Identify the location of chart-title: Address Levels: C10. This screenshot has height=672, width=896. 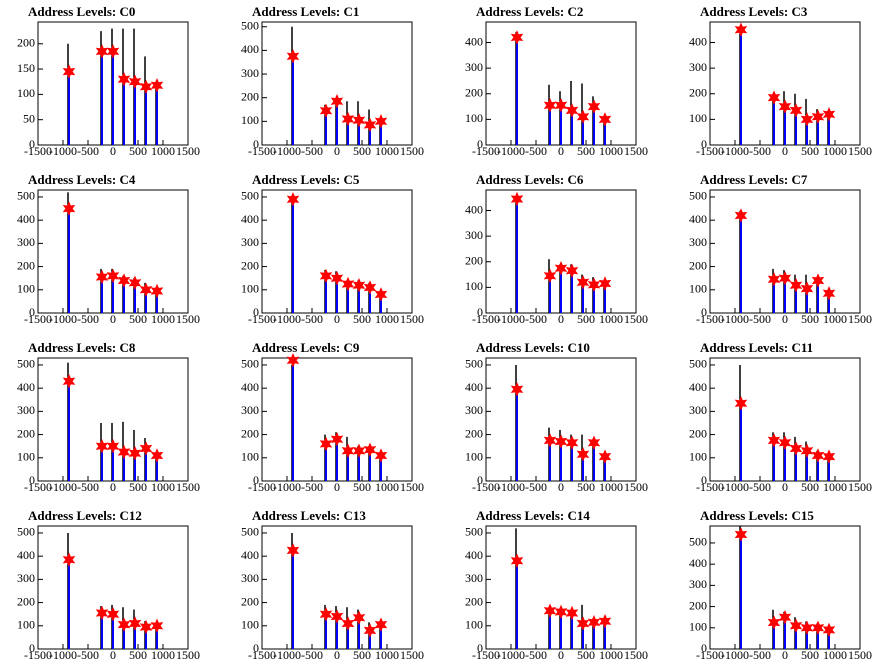
(533, 347).